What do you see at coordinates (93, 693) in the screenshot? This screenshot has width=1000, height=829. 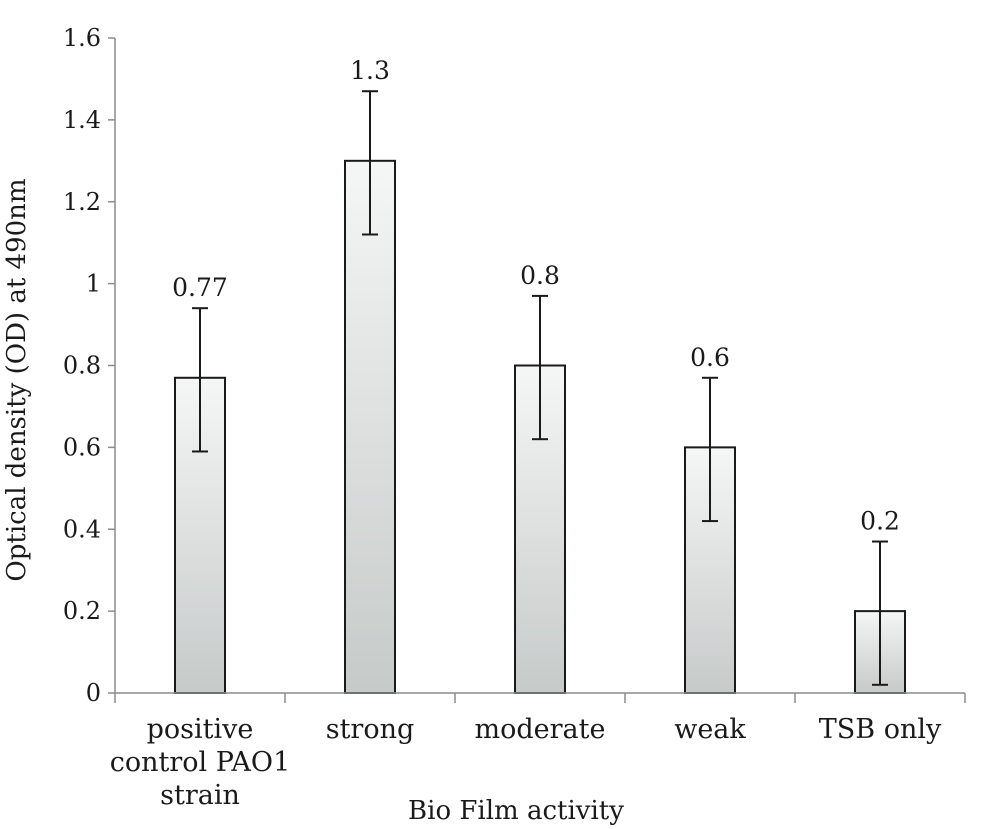 I see `y-tick-label: 0` at bounding box center [93, 693].